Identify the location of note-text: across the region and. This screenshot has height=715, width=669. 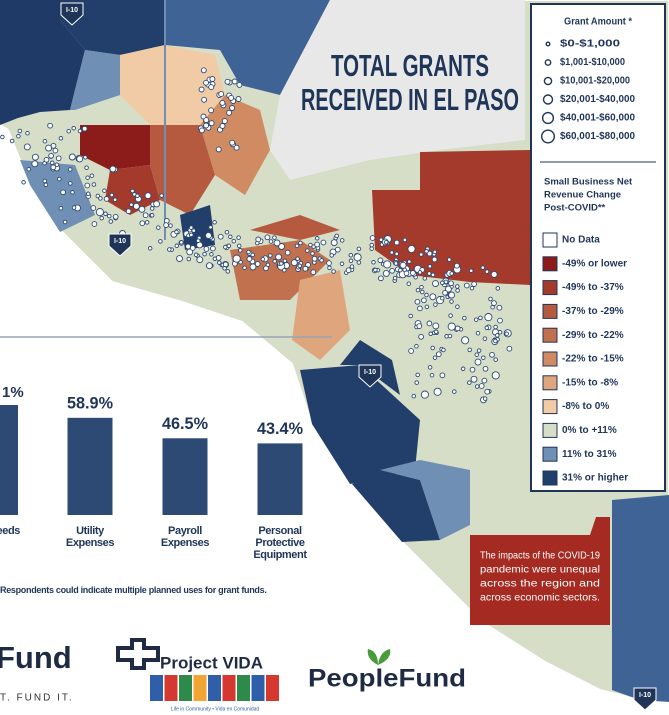
(540, 584).